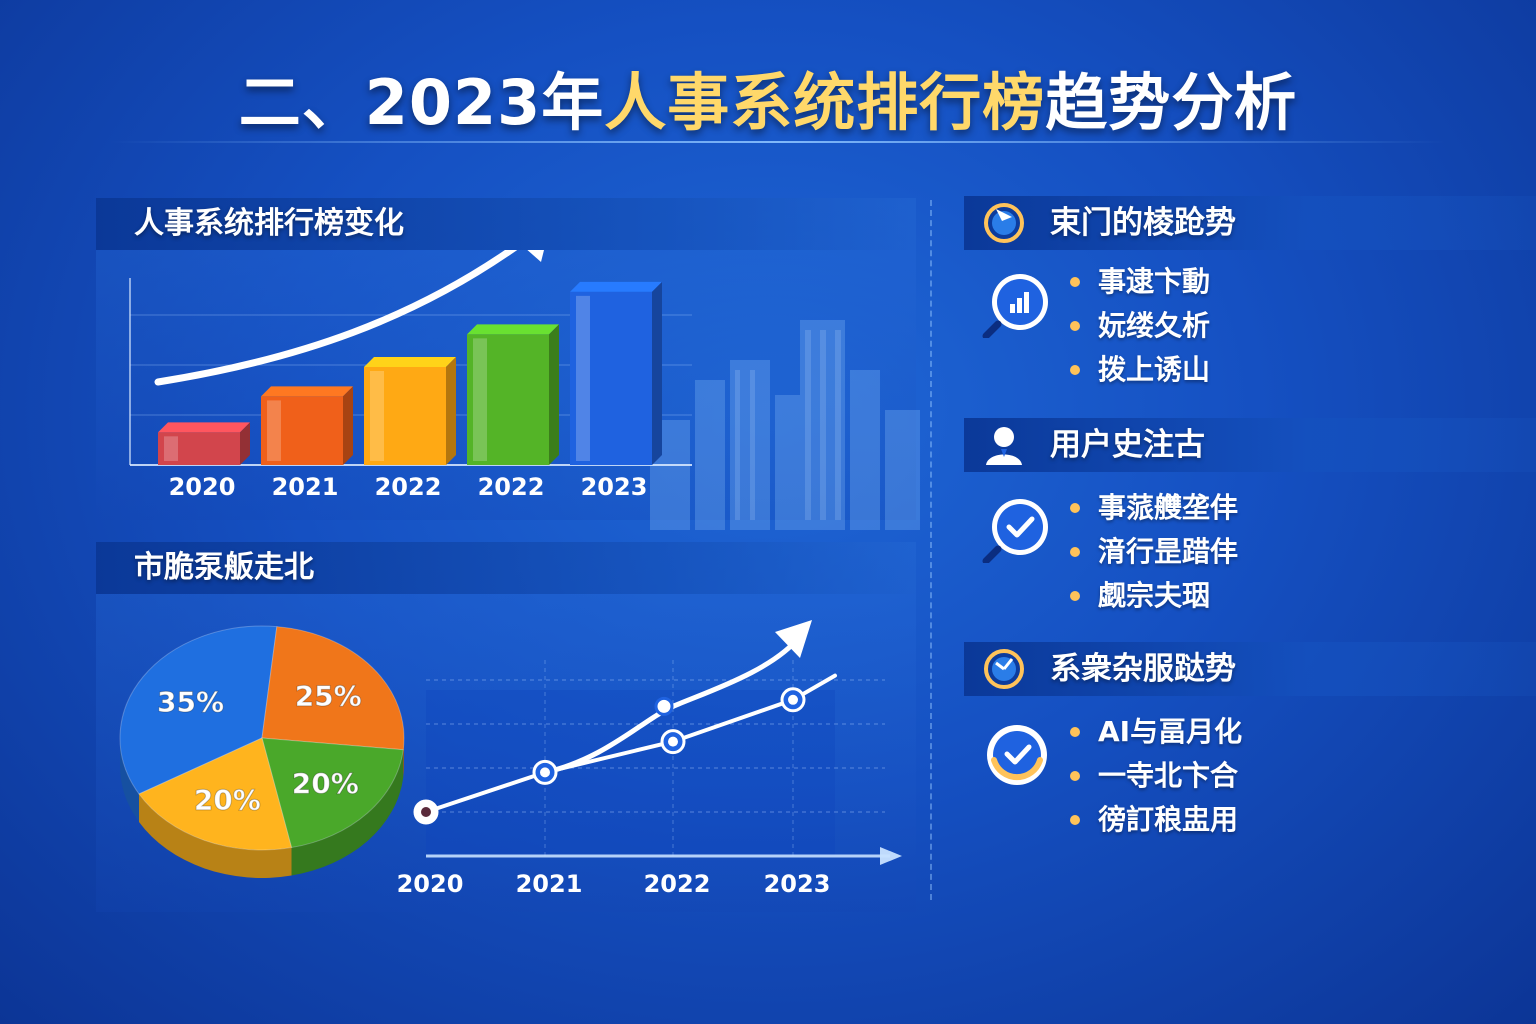  I want to click on bar-chart-title: 人事系统排行榜变化, so click(269, 223).